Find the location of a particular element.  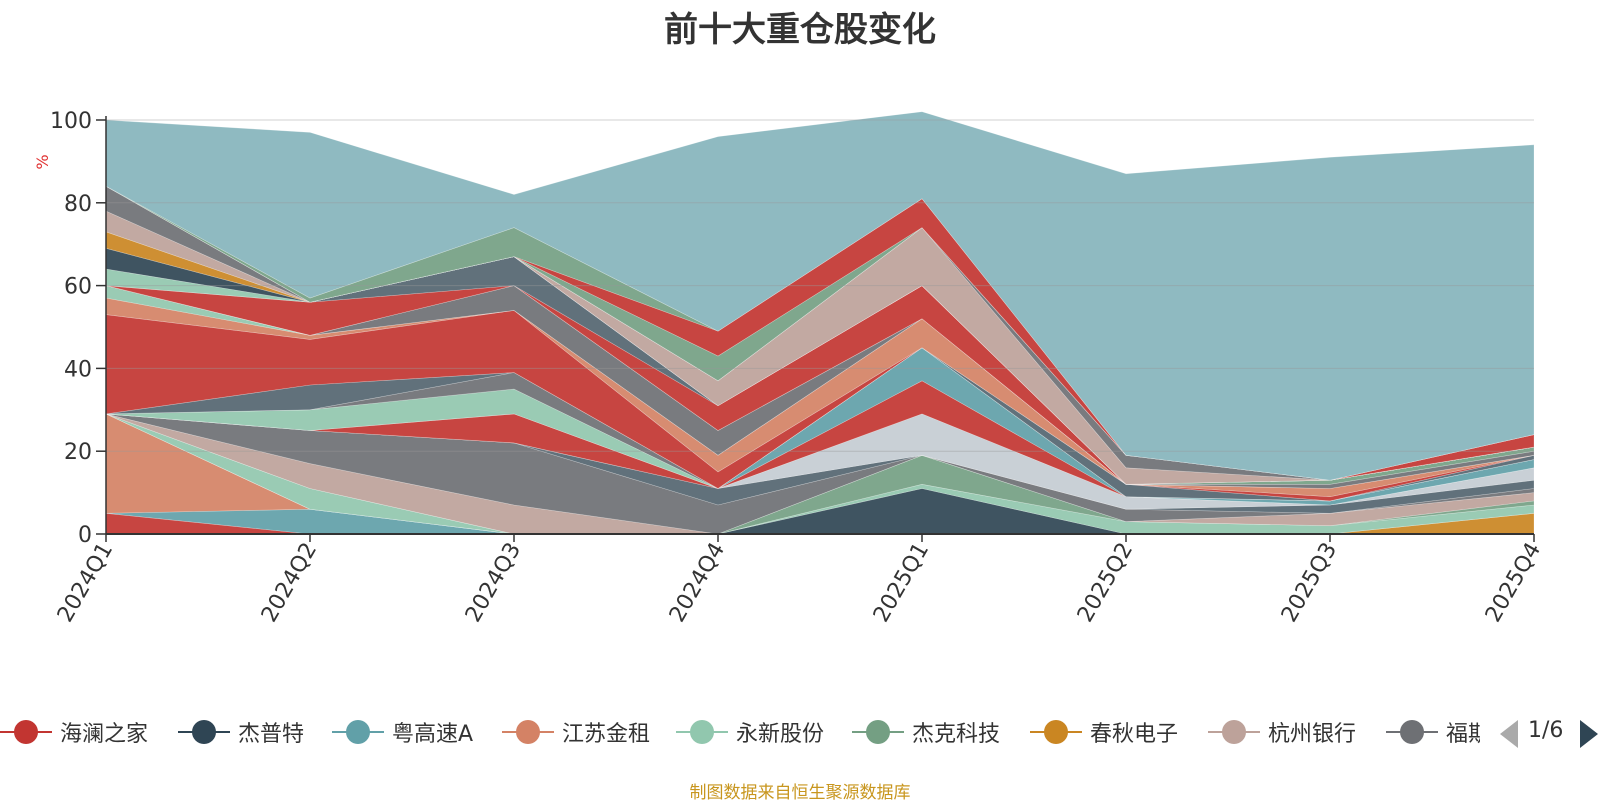

legend-label: 春秋电子 is located at coordinates (1134, 734).